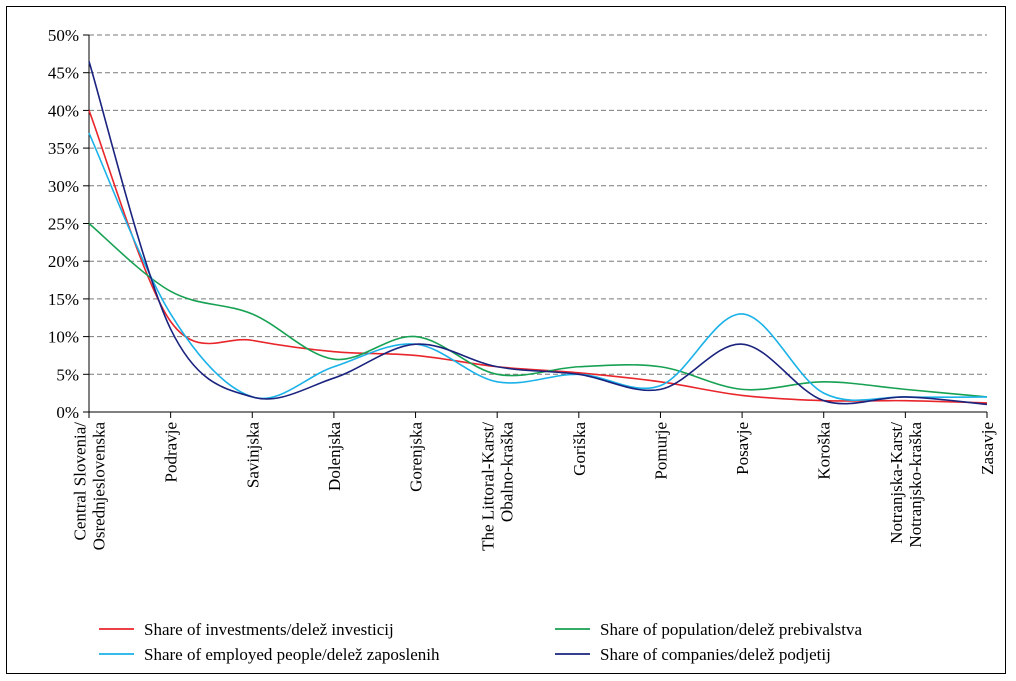  I want to click on x-tick-label-line: Posavje, so click(742, 448).